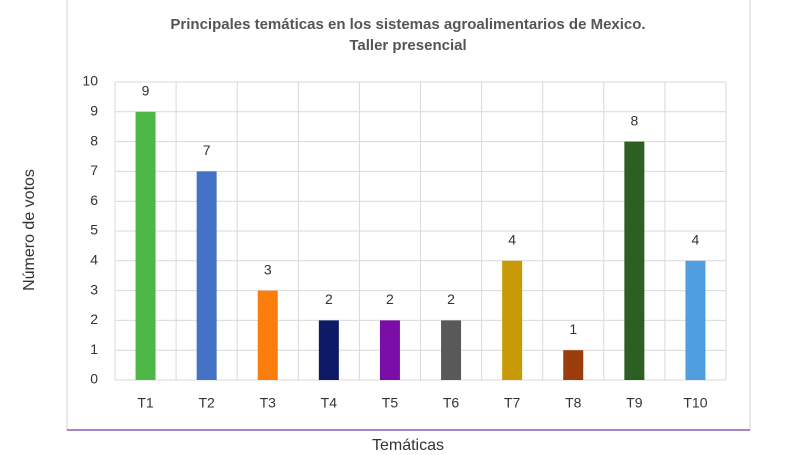  What do you see at coordinates (634, 403) in the screenshot?
I see `x-tick-label: T9` at bounding box center [634, 403].